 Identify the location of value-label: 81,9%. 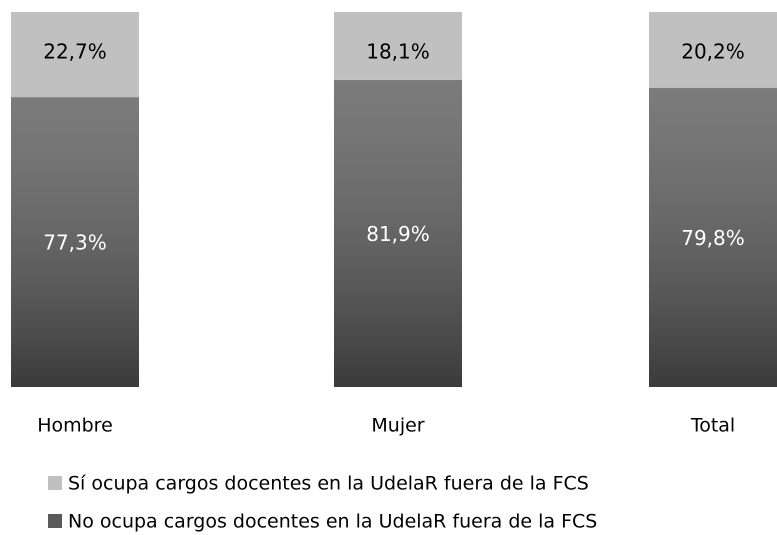
(398, 234).